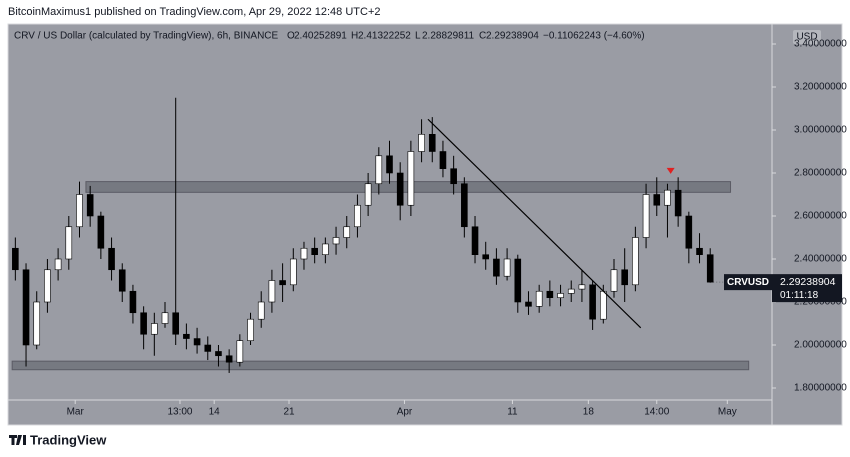 Image resolution: width=850 pixels, height=457 pixels. I want to click on currency: USD, so click(806, 37).